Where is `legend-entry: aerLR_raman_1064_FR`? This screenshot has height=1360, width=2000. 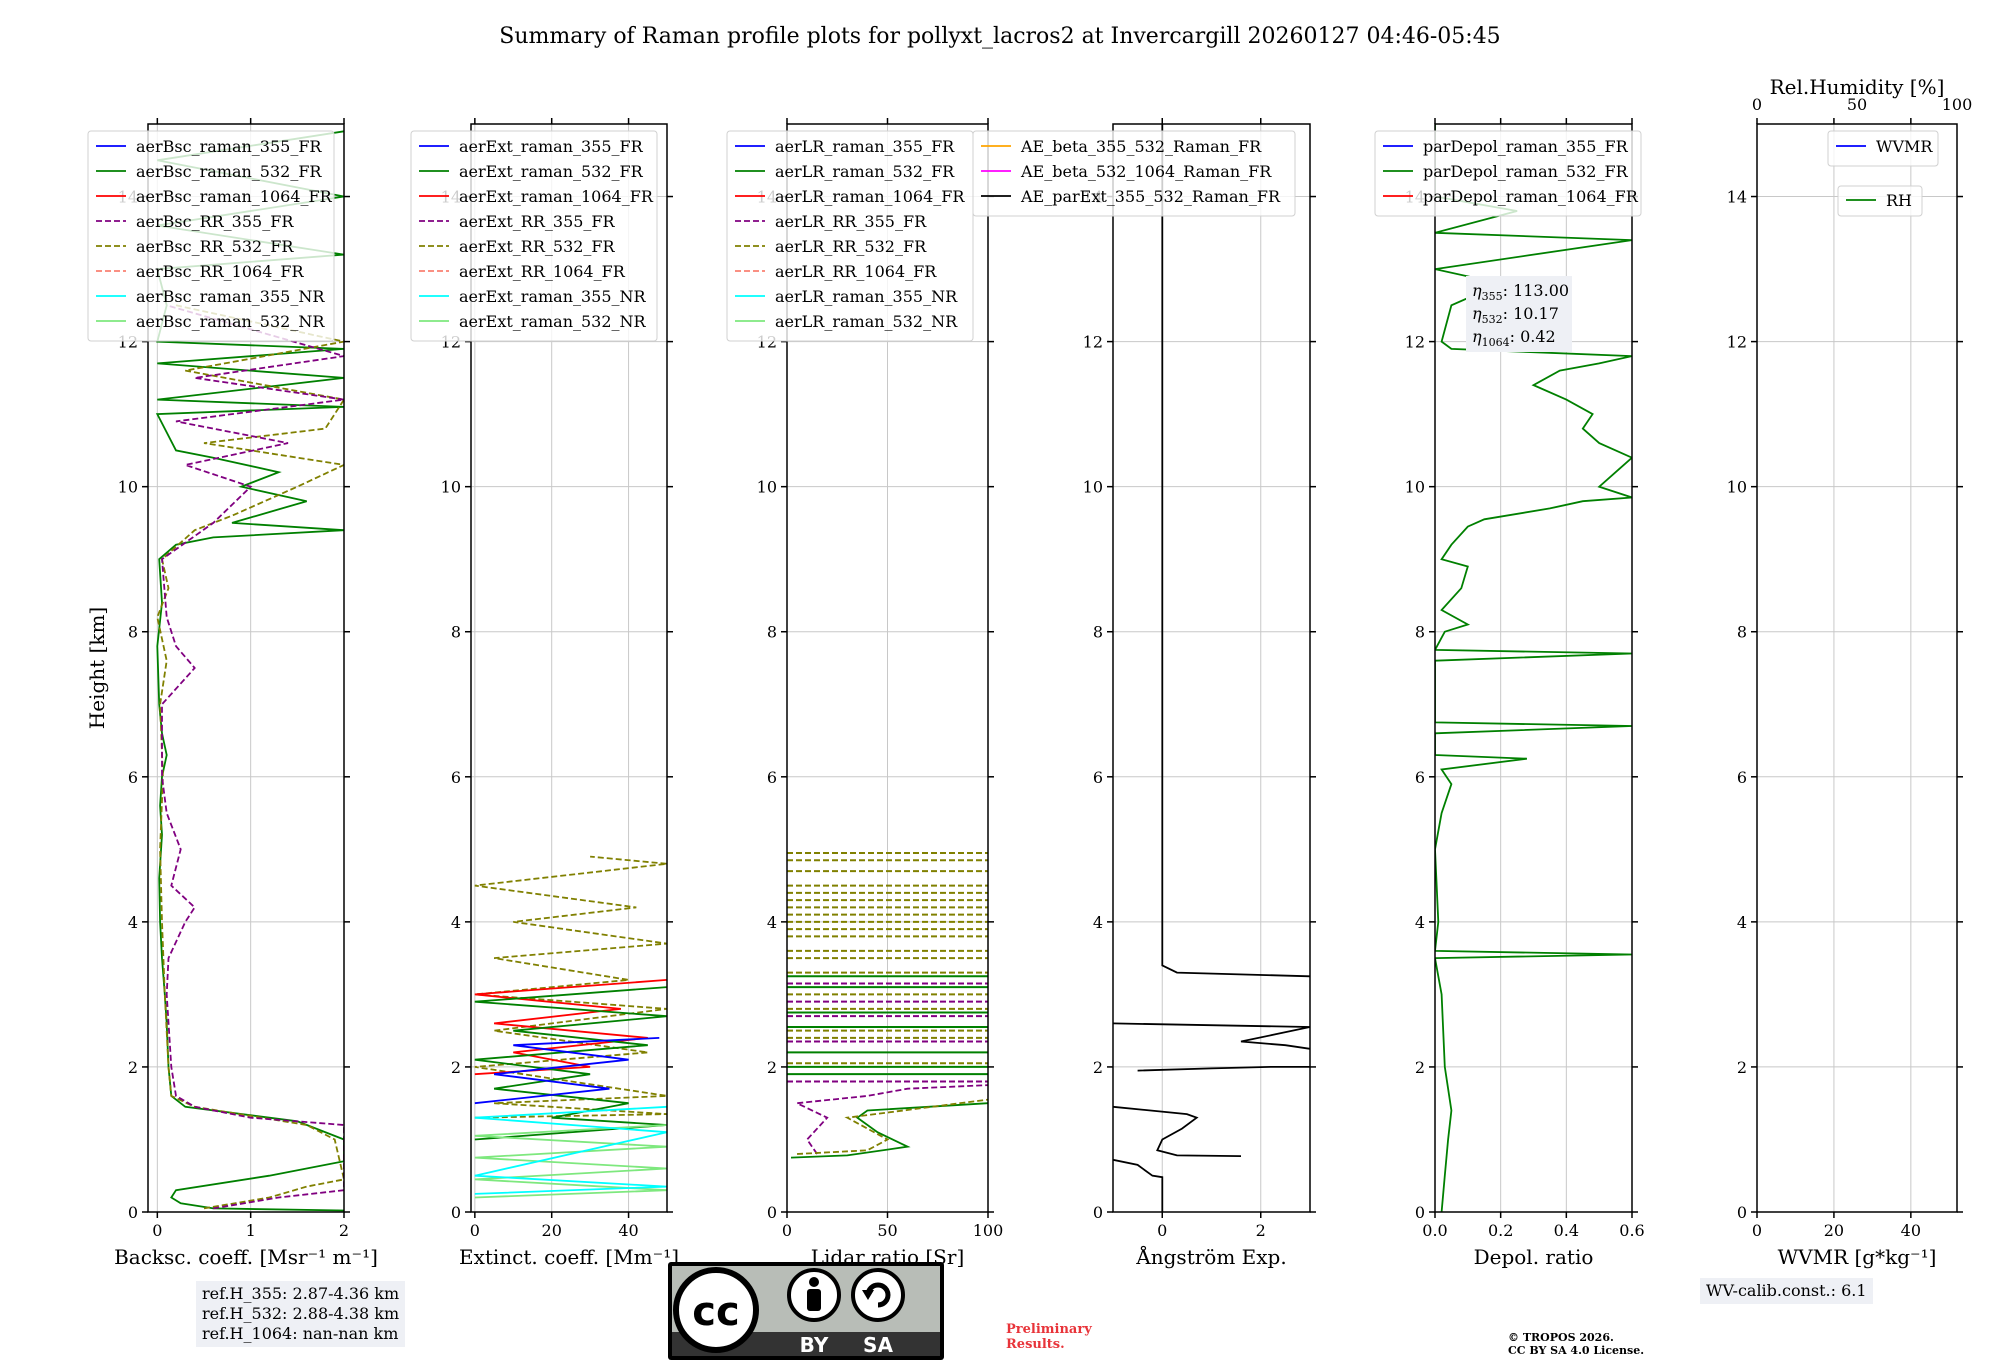
legend-entry: aerLR_raman_1064_FR is located at coordinates (870, 196).